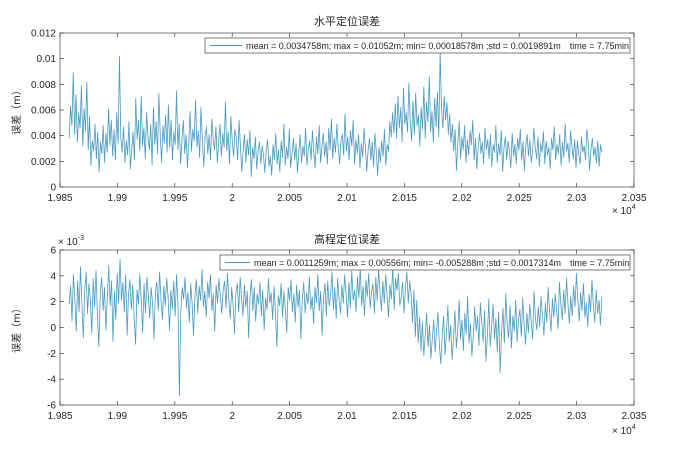 The height and width of the screenshot is (451, 677). What do you see at coordinates (53, 251) in the screenshot?
I see `y-tick-label: 6` at bounding box center [53, 251].